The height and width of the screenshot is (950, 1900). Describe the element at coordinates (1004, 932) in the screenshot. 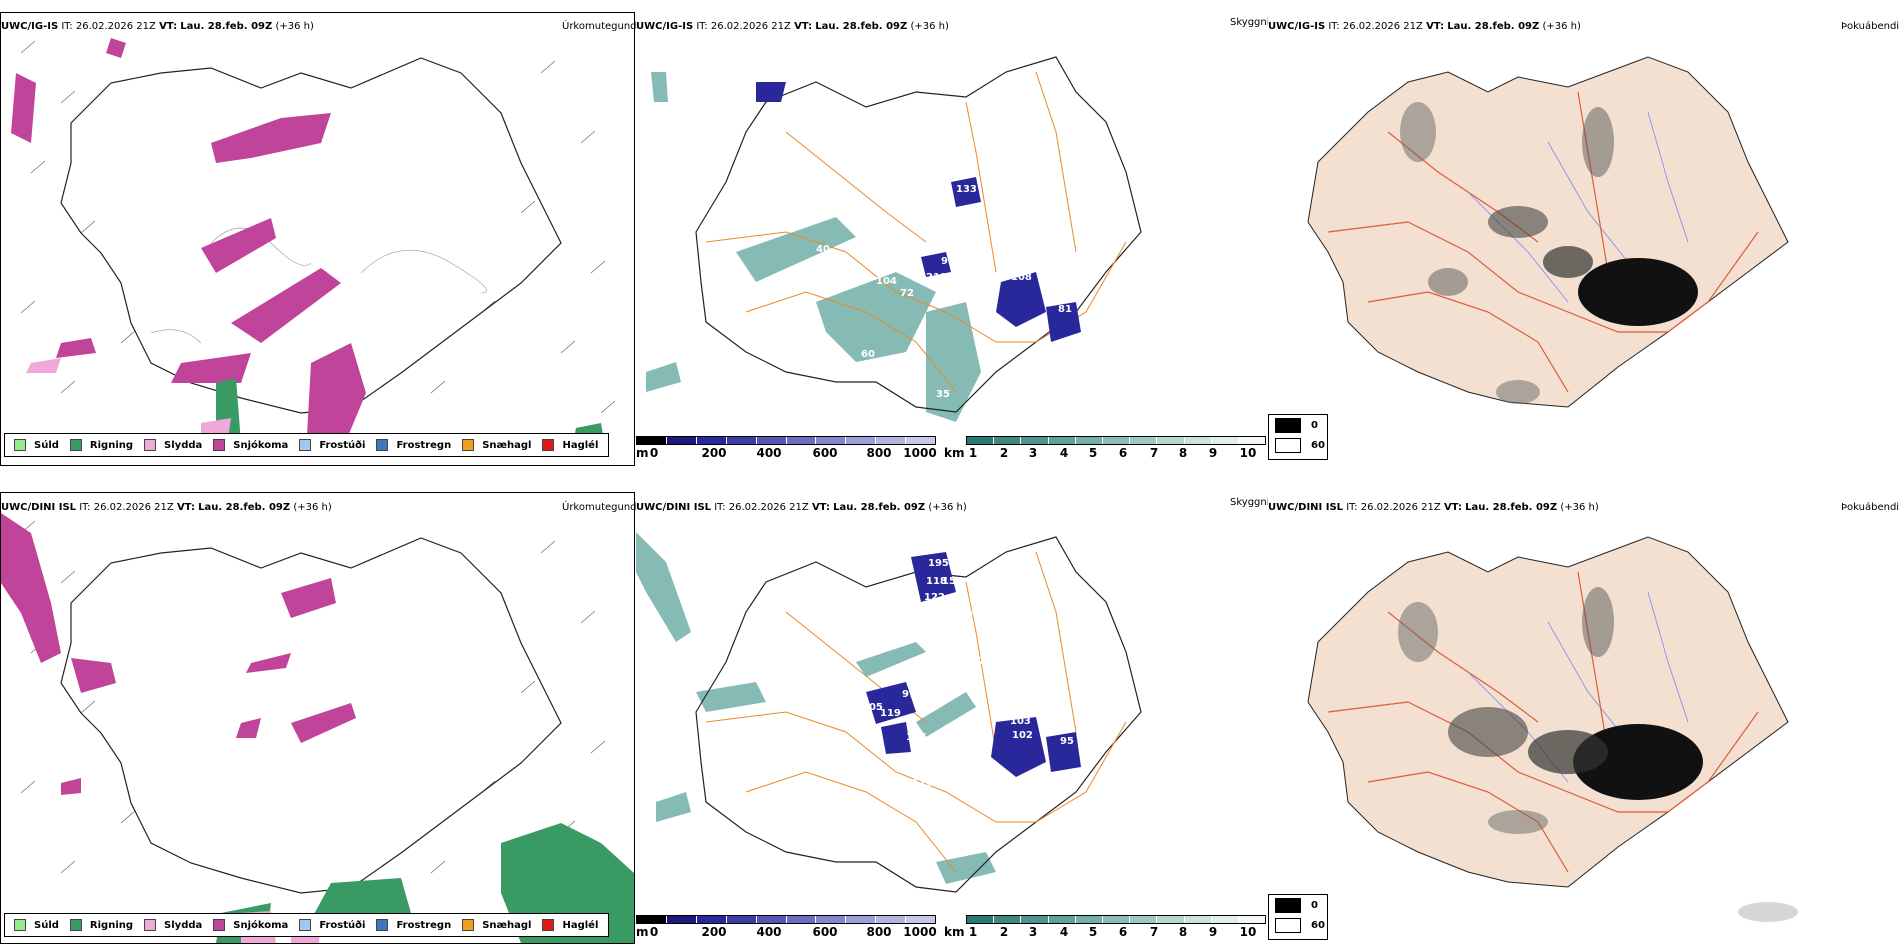

I see `tick: 2` at that location.